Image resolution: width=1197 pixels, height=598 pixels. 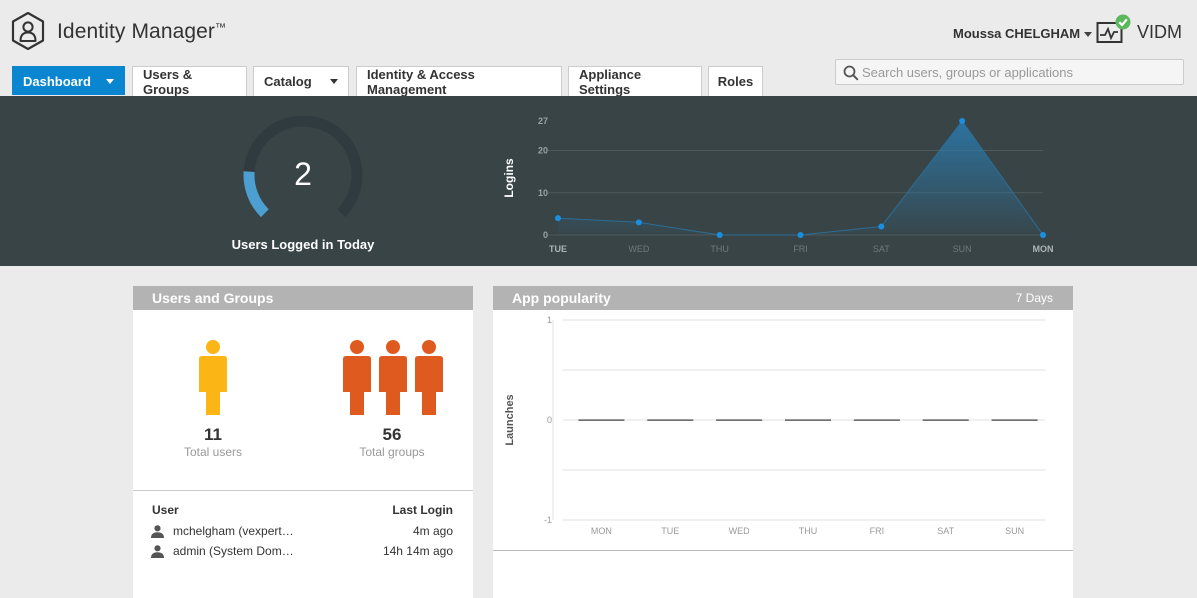 I want to click on tab-label: Roles, so click(x=735, y=81).